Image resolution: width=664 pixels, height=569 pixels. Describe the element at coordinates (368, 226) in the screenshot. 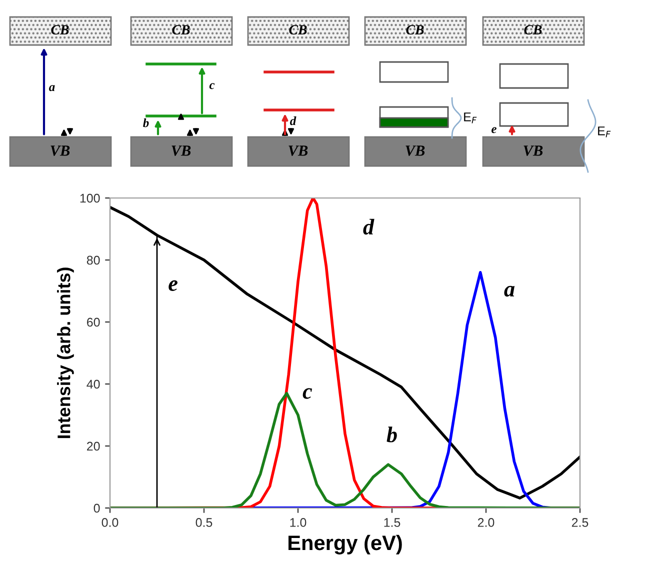

I see `annotation: d` at that location.